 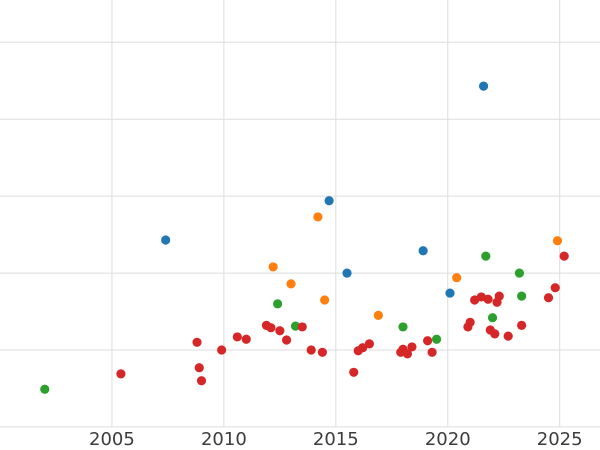 I want to click on x-tick-label: 2010, so click(x=224, y=439).